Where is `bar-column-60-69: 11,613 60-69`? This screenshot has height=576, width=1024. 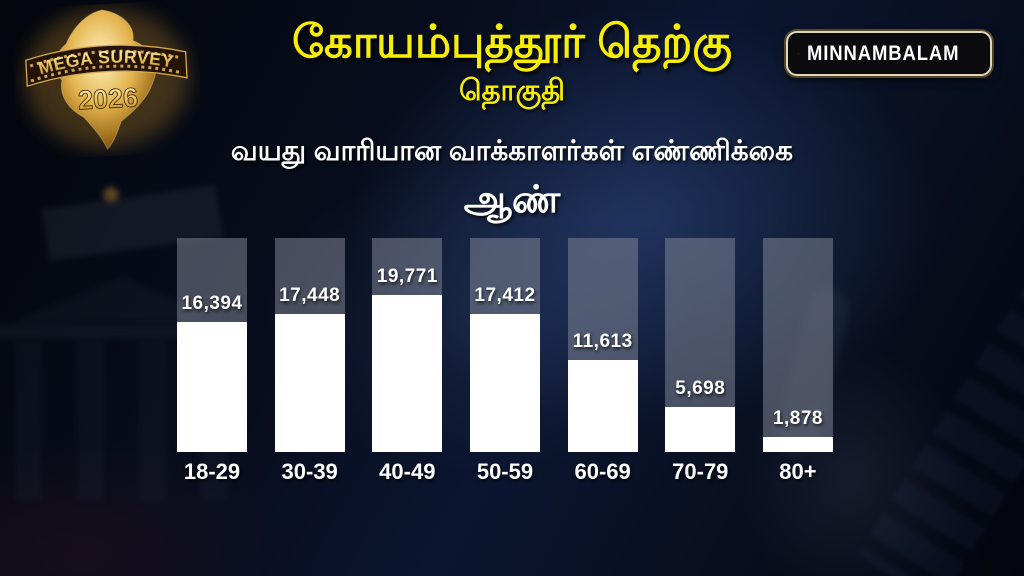
bar-column-60-69: 11,613 60-69 is located at coordinates (602, 361).